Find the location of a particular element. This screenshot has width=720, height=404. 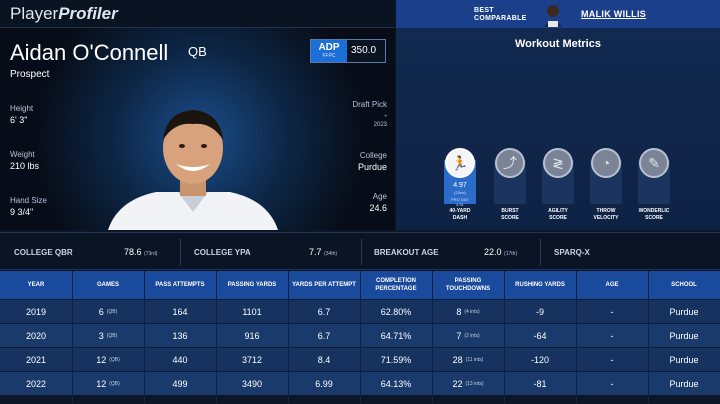

stat-college-ypa: COLLEGE YPA 7.7 (34th) is located at coordinates (271, 252).